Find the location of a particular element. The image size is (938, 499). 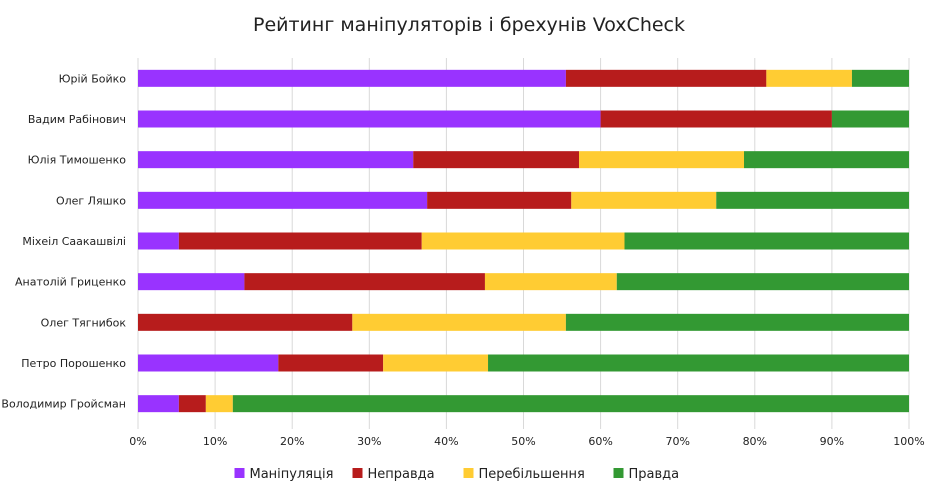

category-label: Міхеіл Саакашвілі is located at coordinates (74, 241).